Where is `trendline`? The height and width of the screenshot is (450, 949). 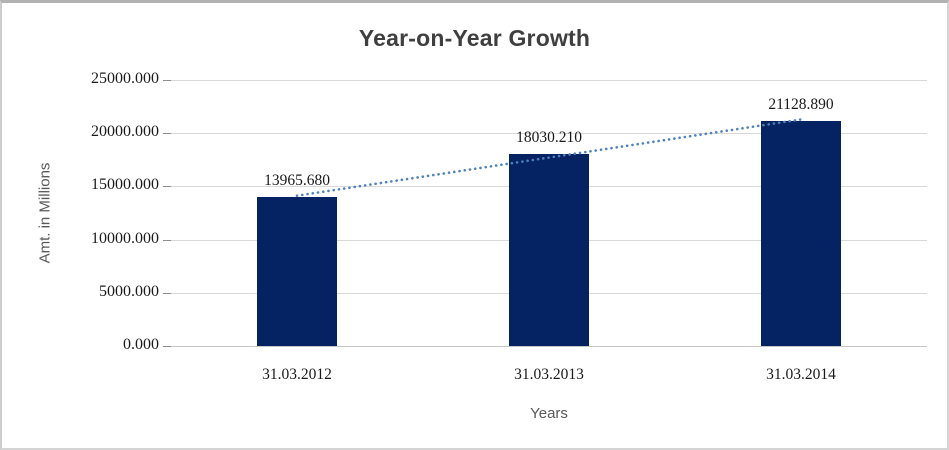
trendline is located at coordinates (549, 157).